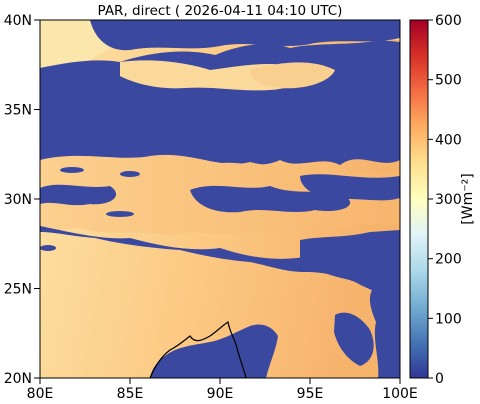 This screenshot has height=404, width=480. I want to click on cloud-patch-bay, so click(214, 351).